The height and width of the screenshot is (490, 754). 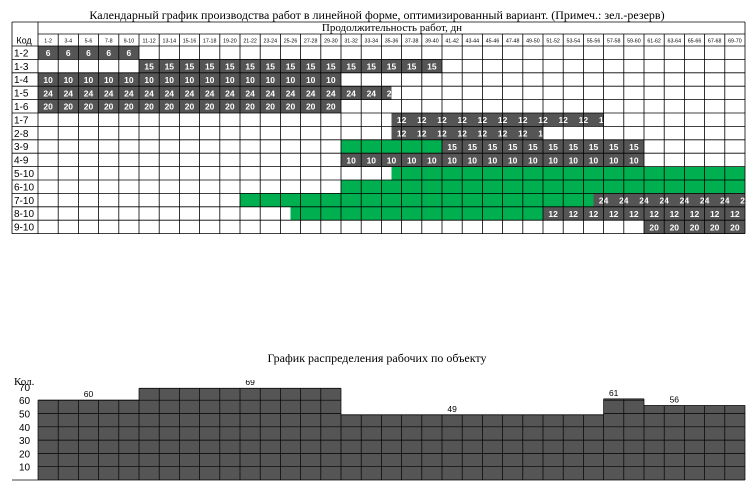 What do you see at coordinates (21, 147) in the screenshot?
I see `task-code-label: 3-9` at bounding box center [21, 147].